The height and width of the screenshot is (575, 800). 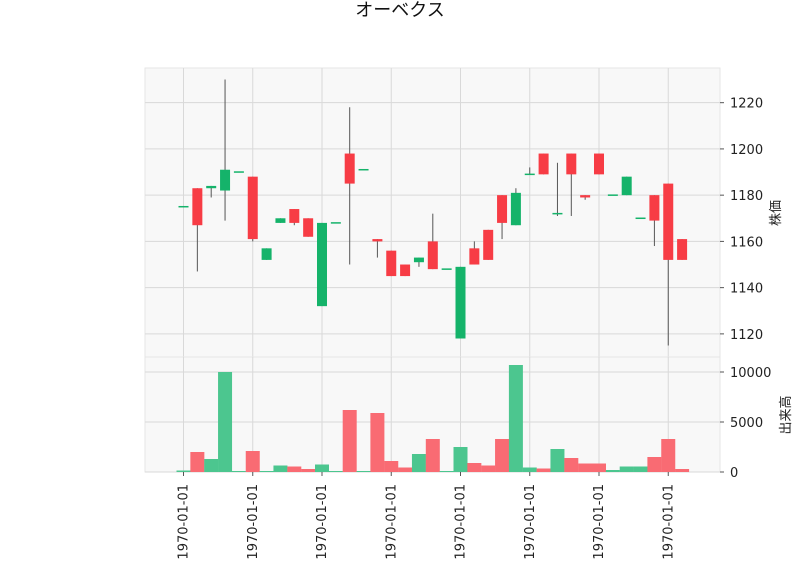 I want to click on volume-y-ticks: 0 5000 10000, so click(x=745, y=423).